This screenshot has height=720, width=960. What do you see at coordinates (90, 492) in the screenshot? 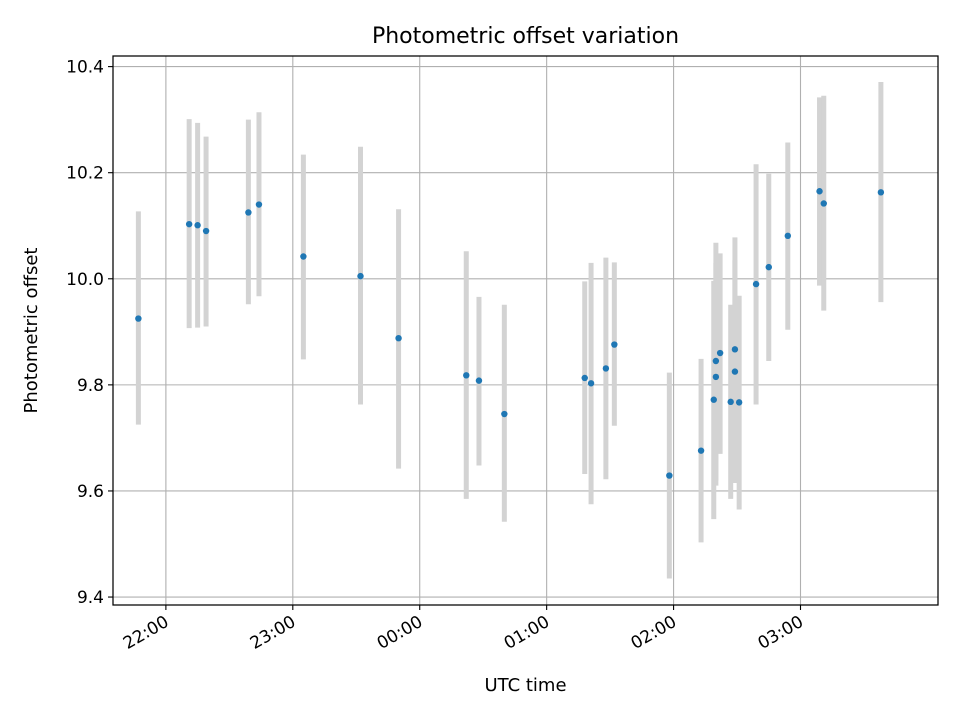
I see `y-tick-label: 9.6` at bounding box center [90, 492].